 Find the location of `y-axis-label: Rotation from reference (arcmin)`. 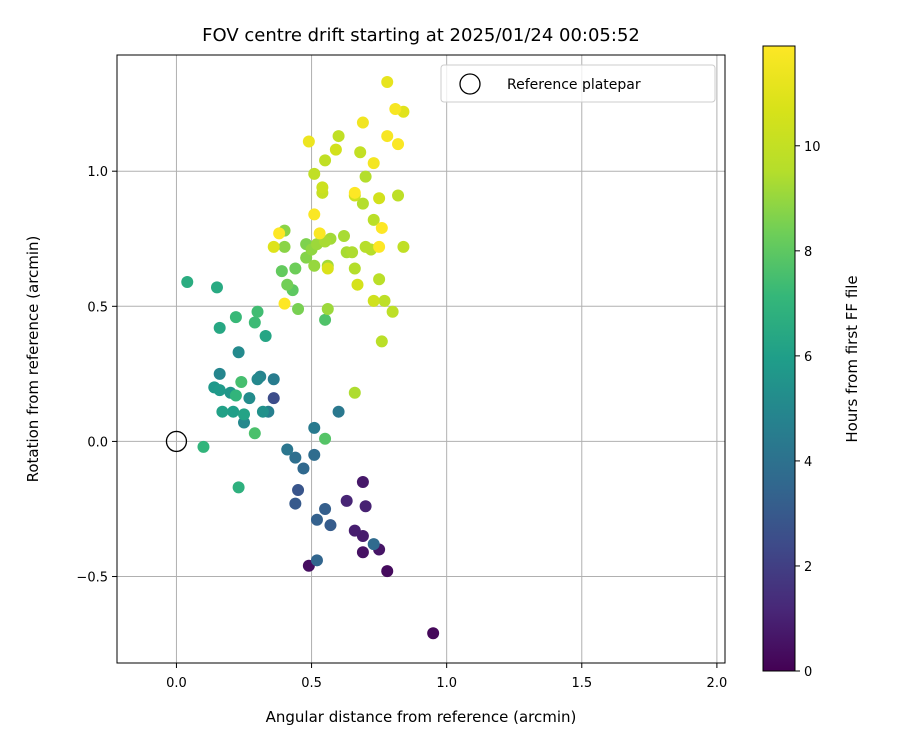

y-axis-label: Rotation from reference (arcmin) is located at coordinates (33, 359).